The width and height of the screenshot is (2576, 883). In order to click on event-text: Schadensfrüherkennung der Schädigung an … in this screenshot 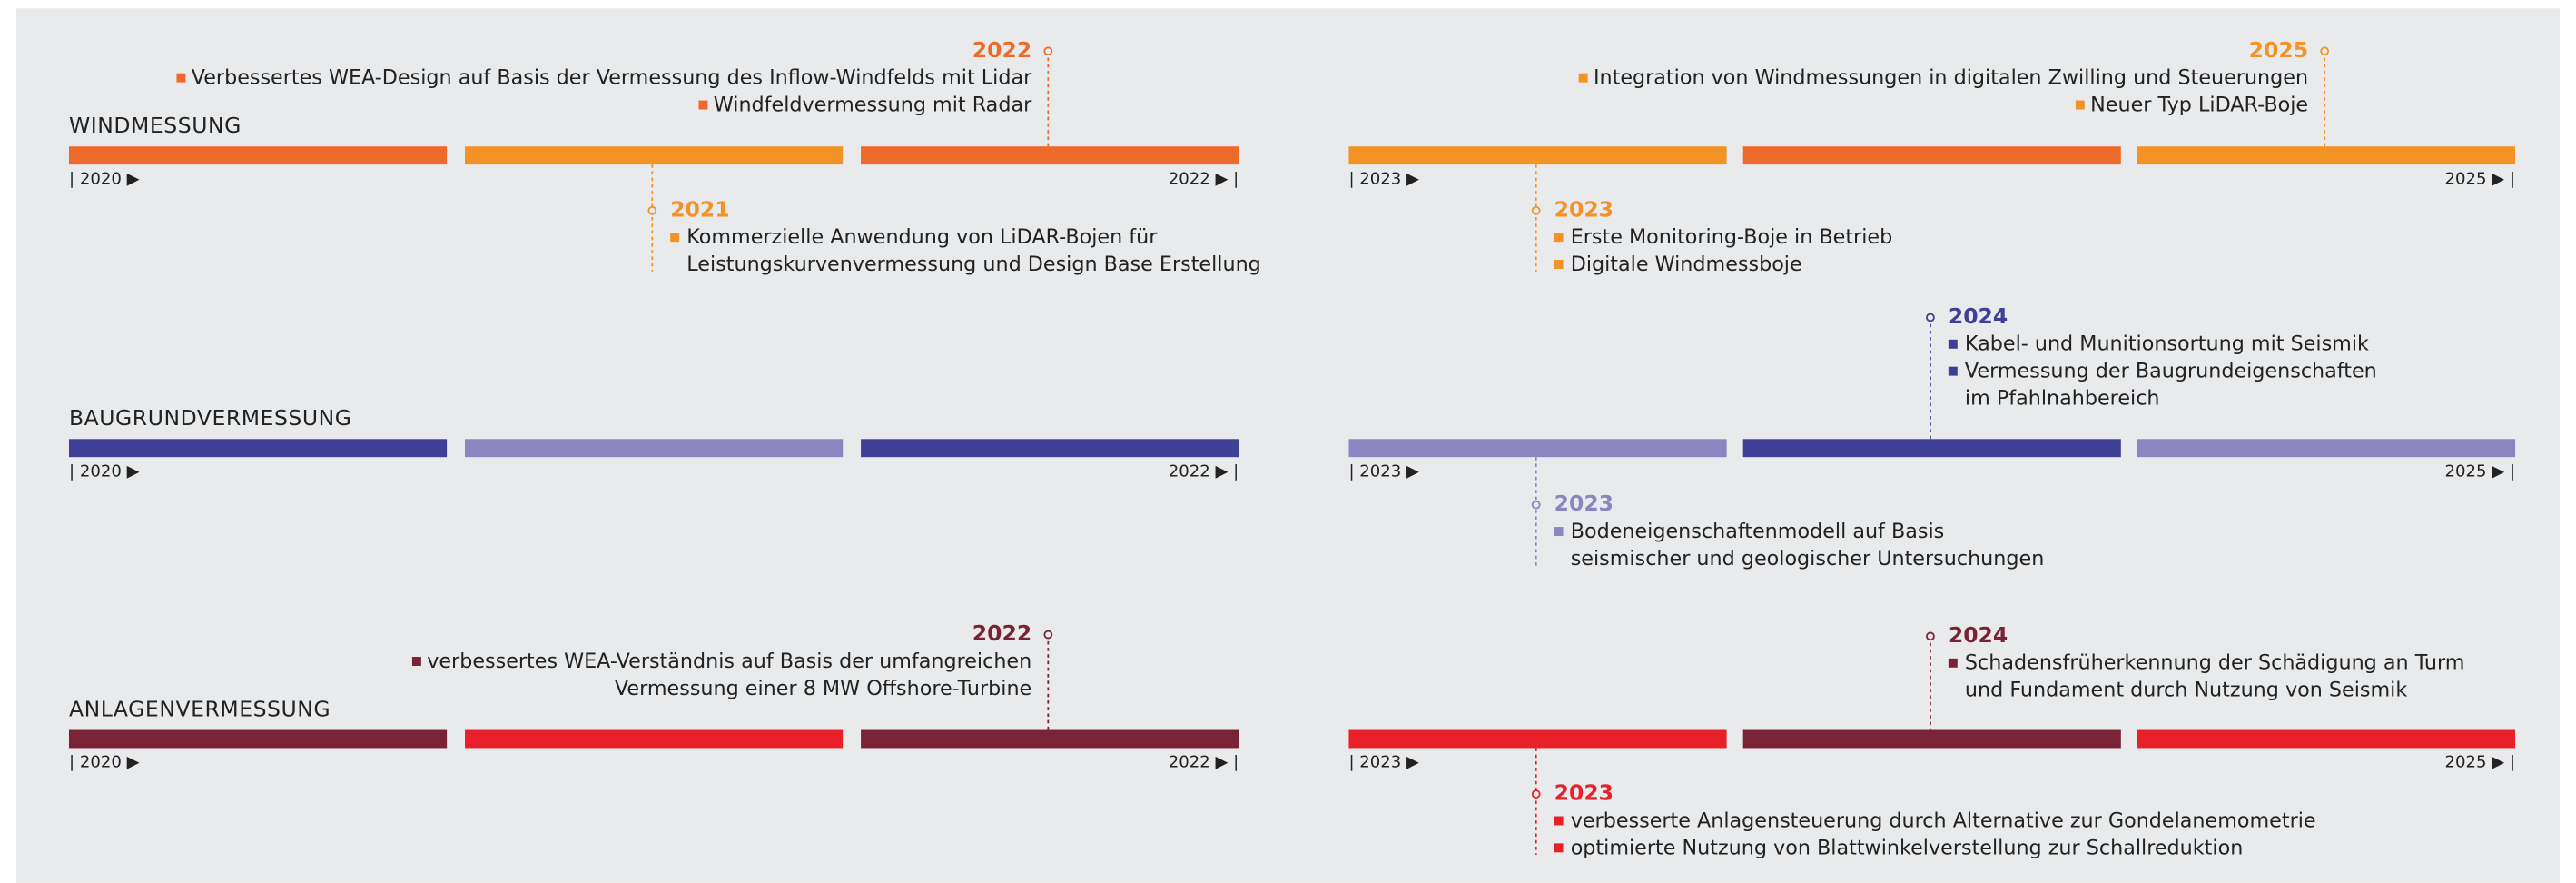, I will do `click(2215, 663)`.